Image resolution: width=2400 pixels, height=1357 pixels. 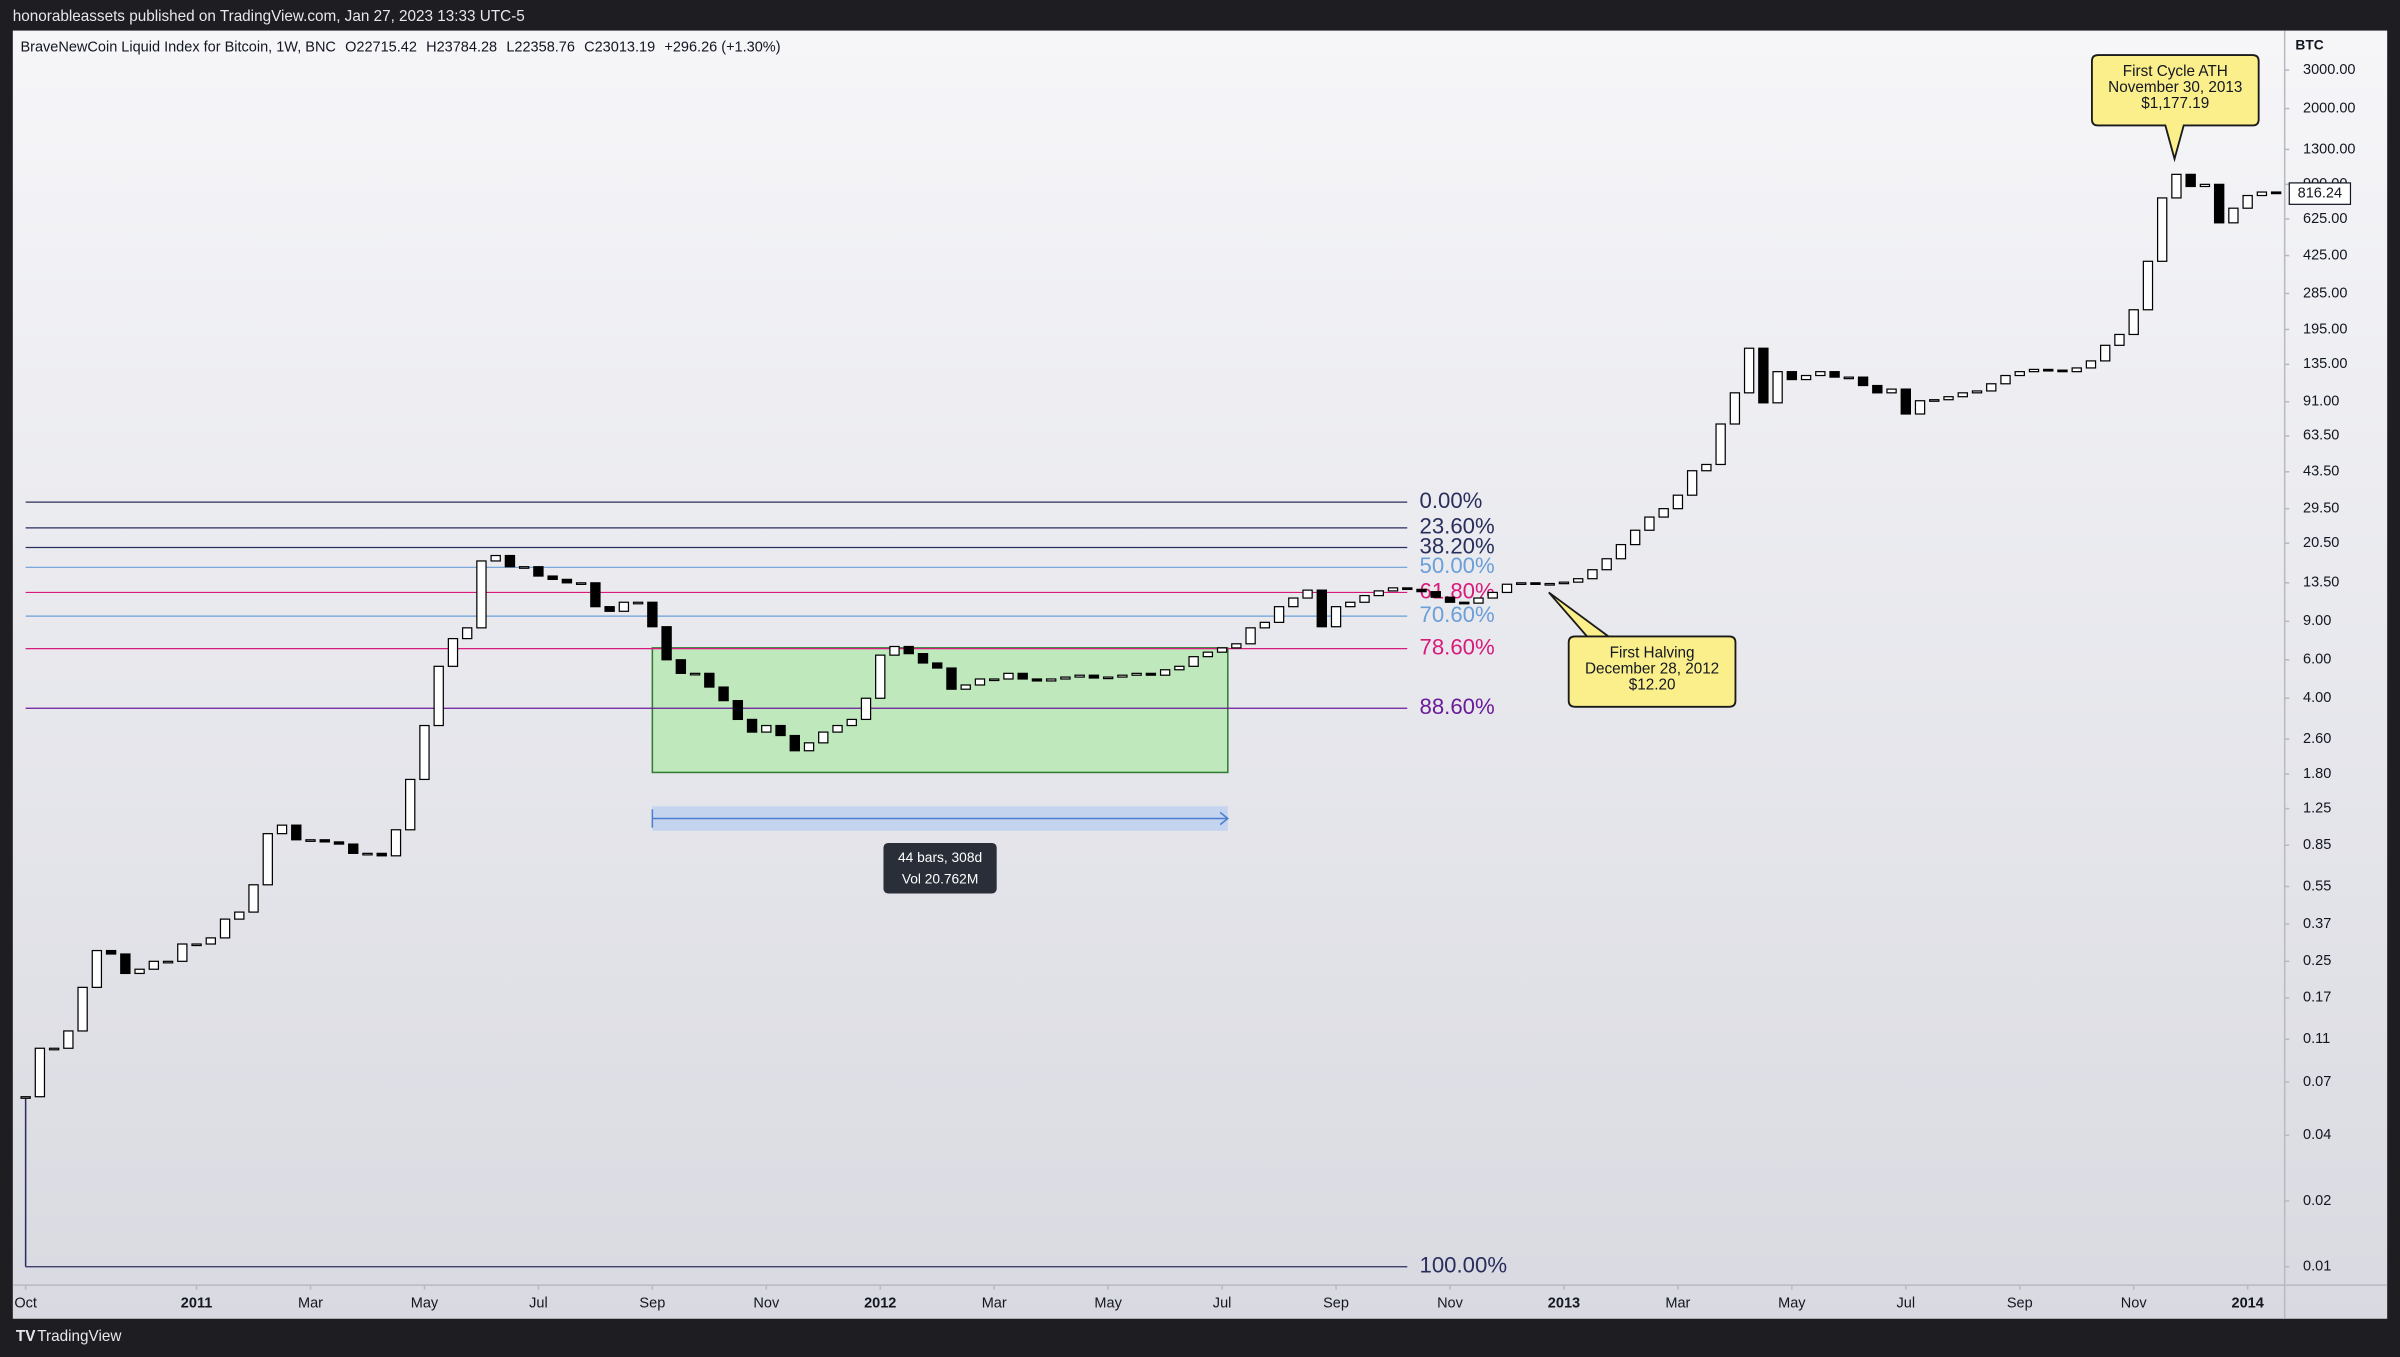 I want to click on legend-item: O22715.42, so click(x=381, y=47).